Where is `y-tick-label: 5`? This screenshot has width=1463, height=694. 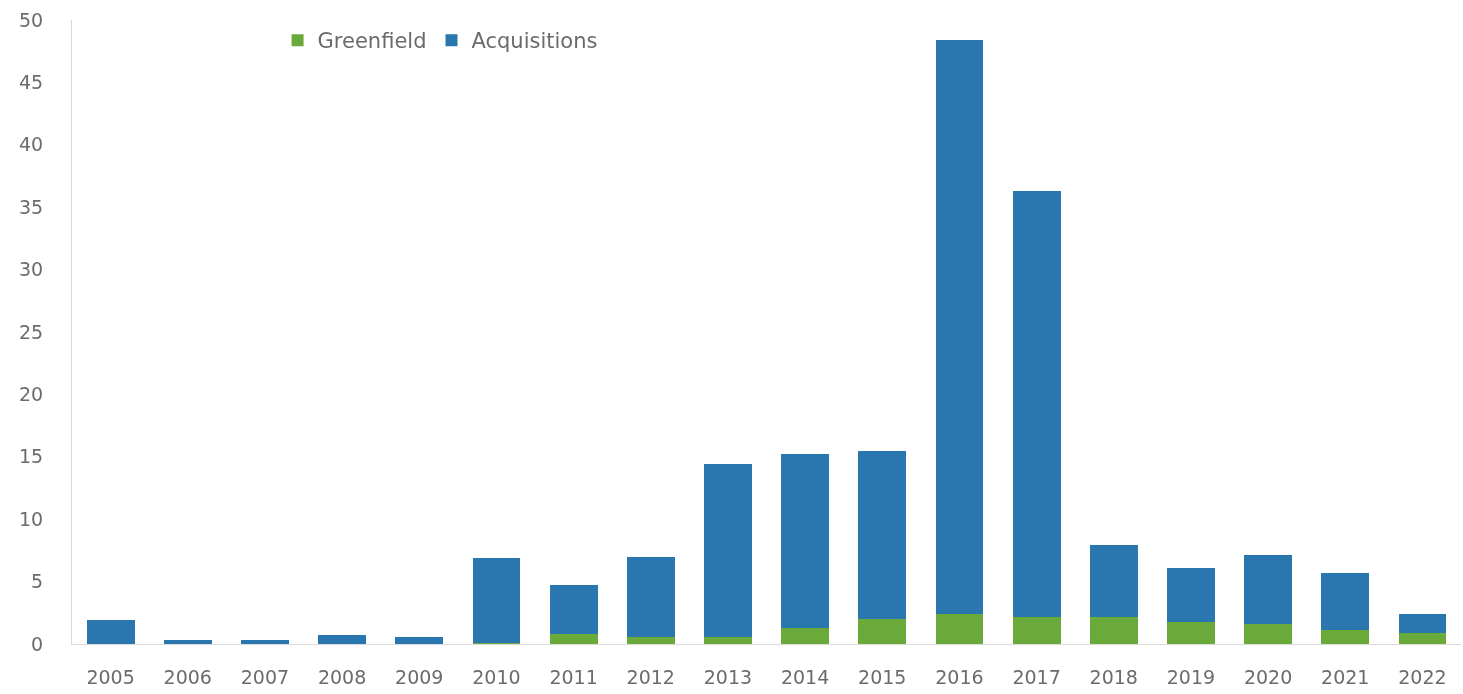
y-tick-label: 5 is located at coordinates (37, 581).